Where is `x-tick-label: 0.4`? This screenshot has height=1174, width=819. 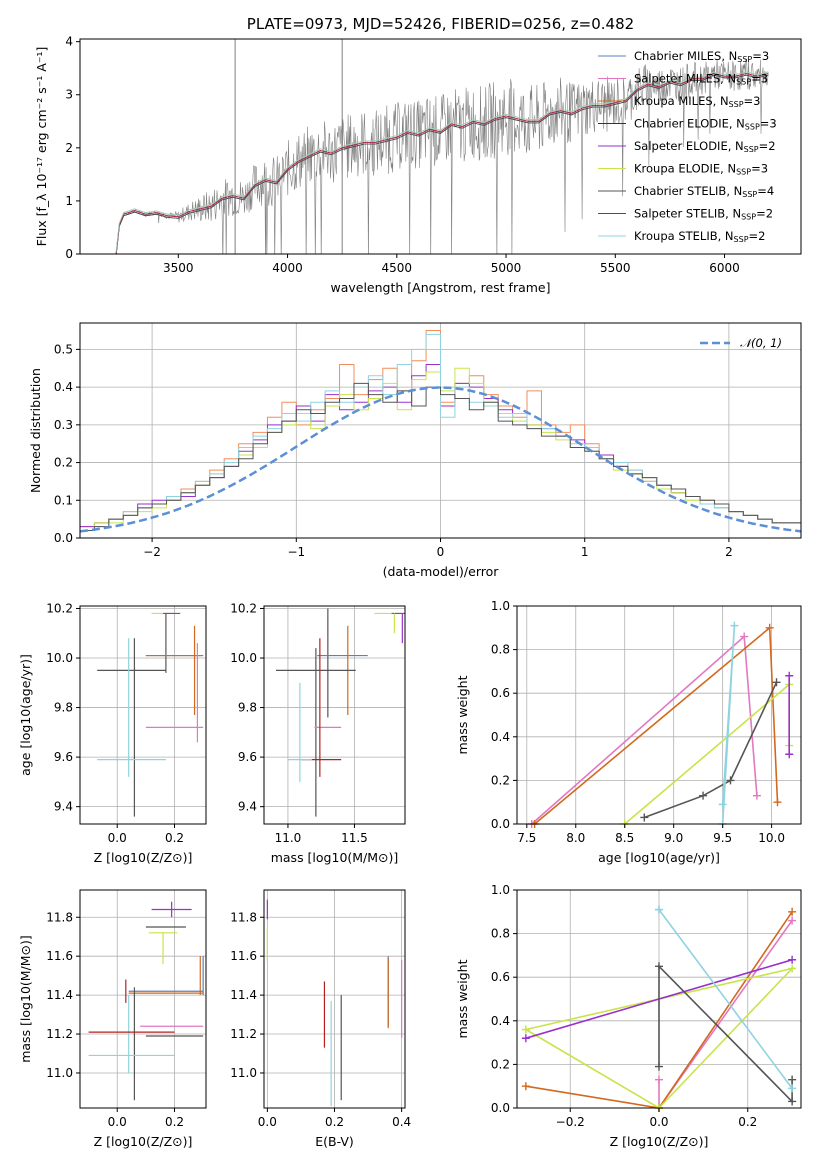
x-tick-label: 0.4 is located at coordinates (401, 1122).